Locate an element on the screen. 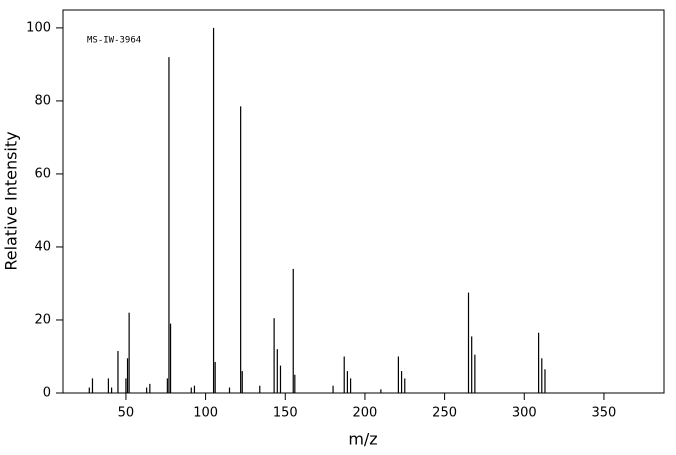  x-tick-label: 100 is located at coordinates (205, 413).